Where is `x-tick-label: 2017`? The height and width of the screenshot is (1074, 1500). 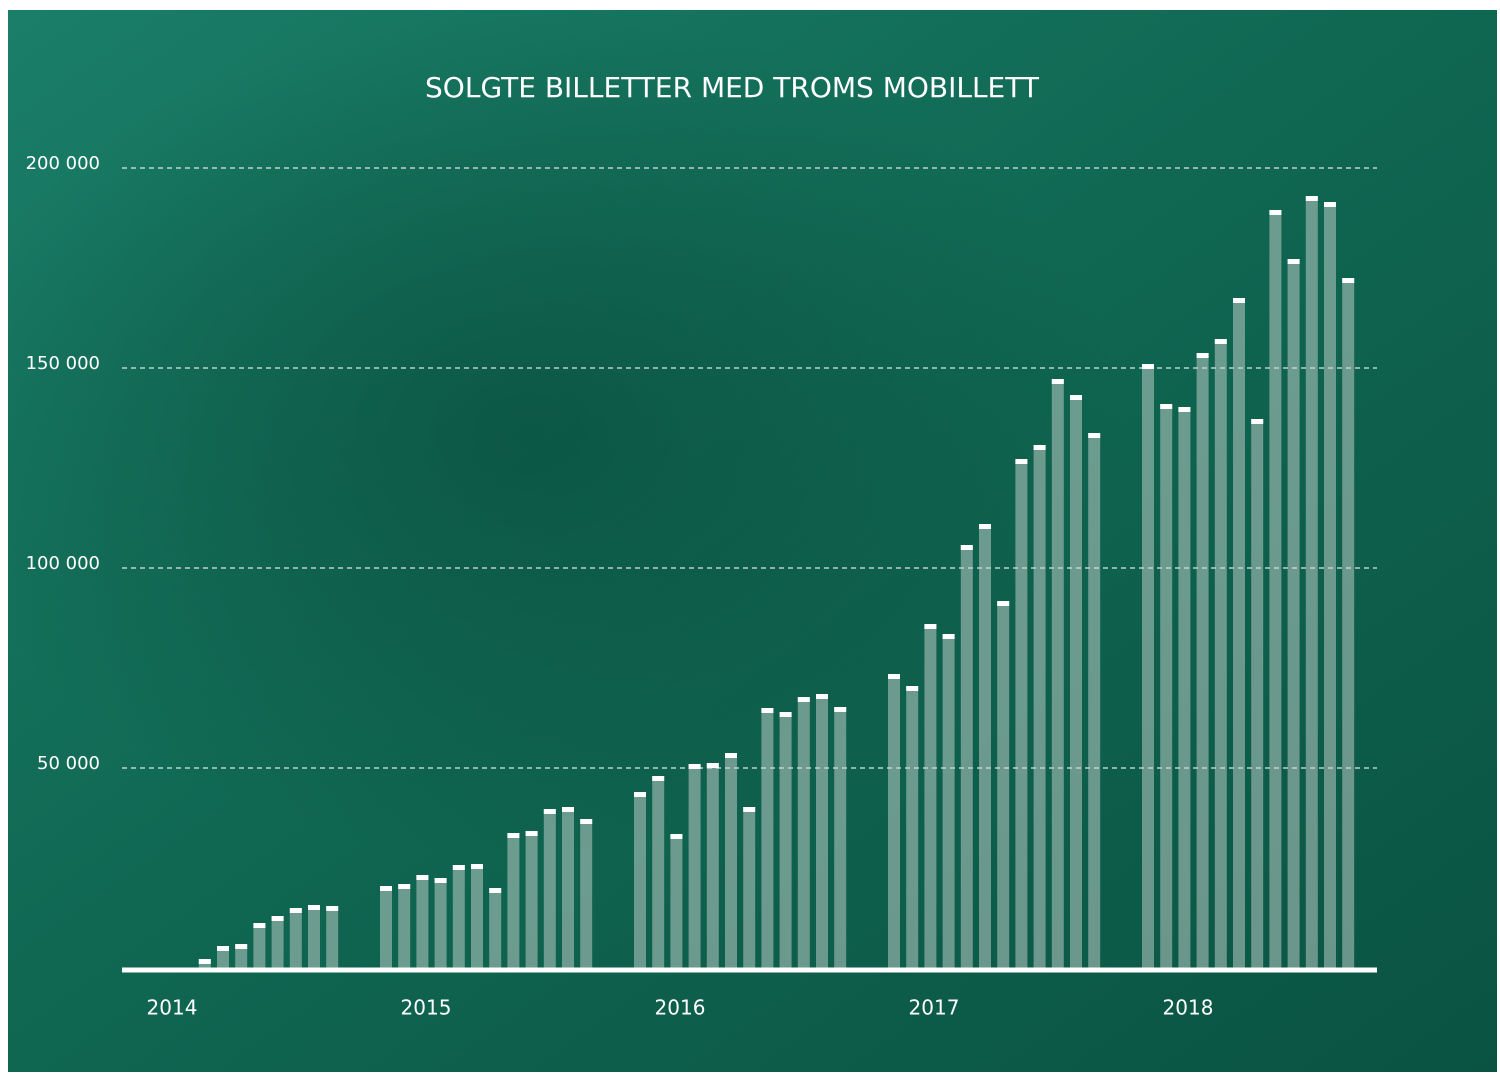
x-tick-label: 2017 is located at coordinates (934, 1008).